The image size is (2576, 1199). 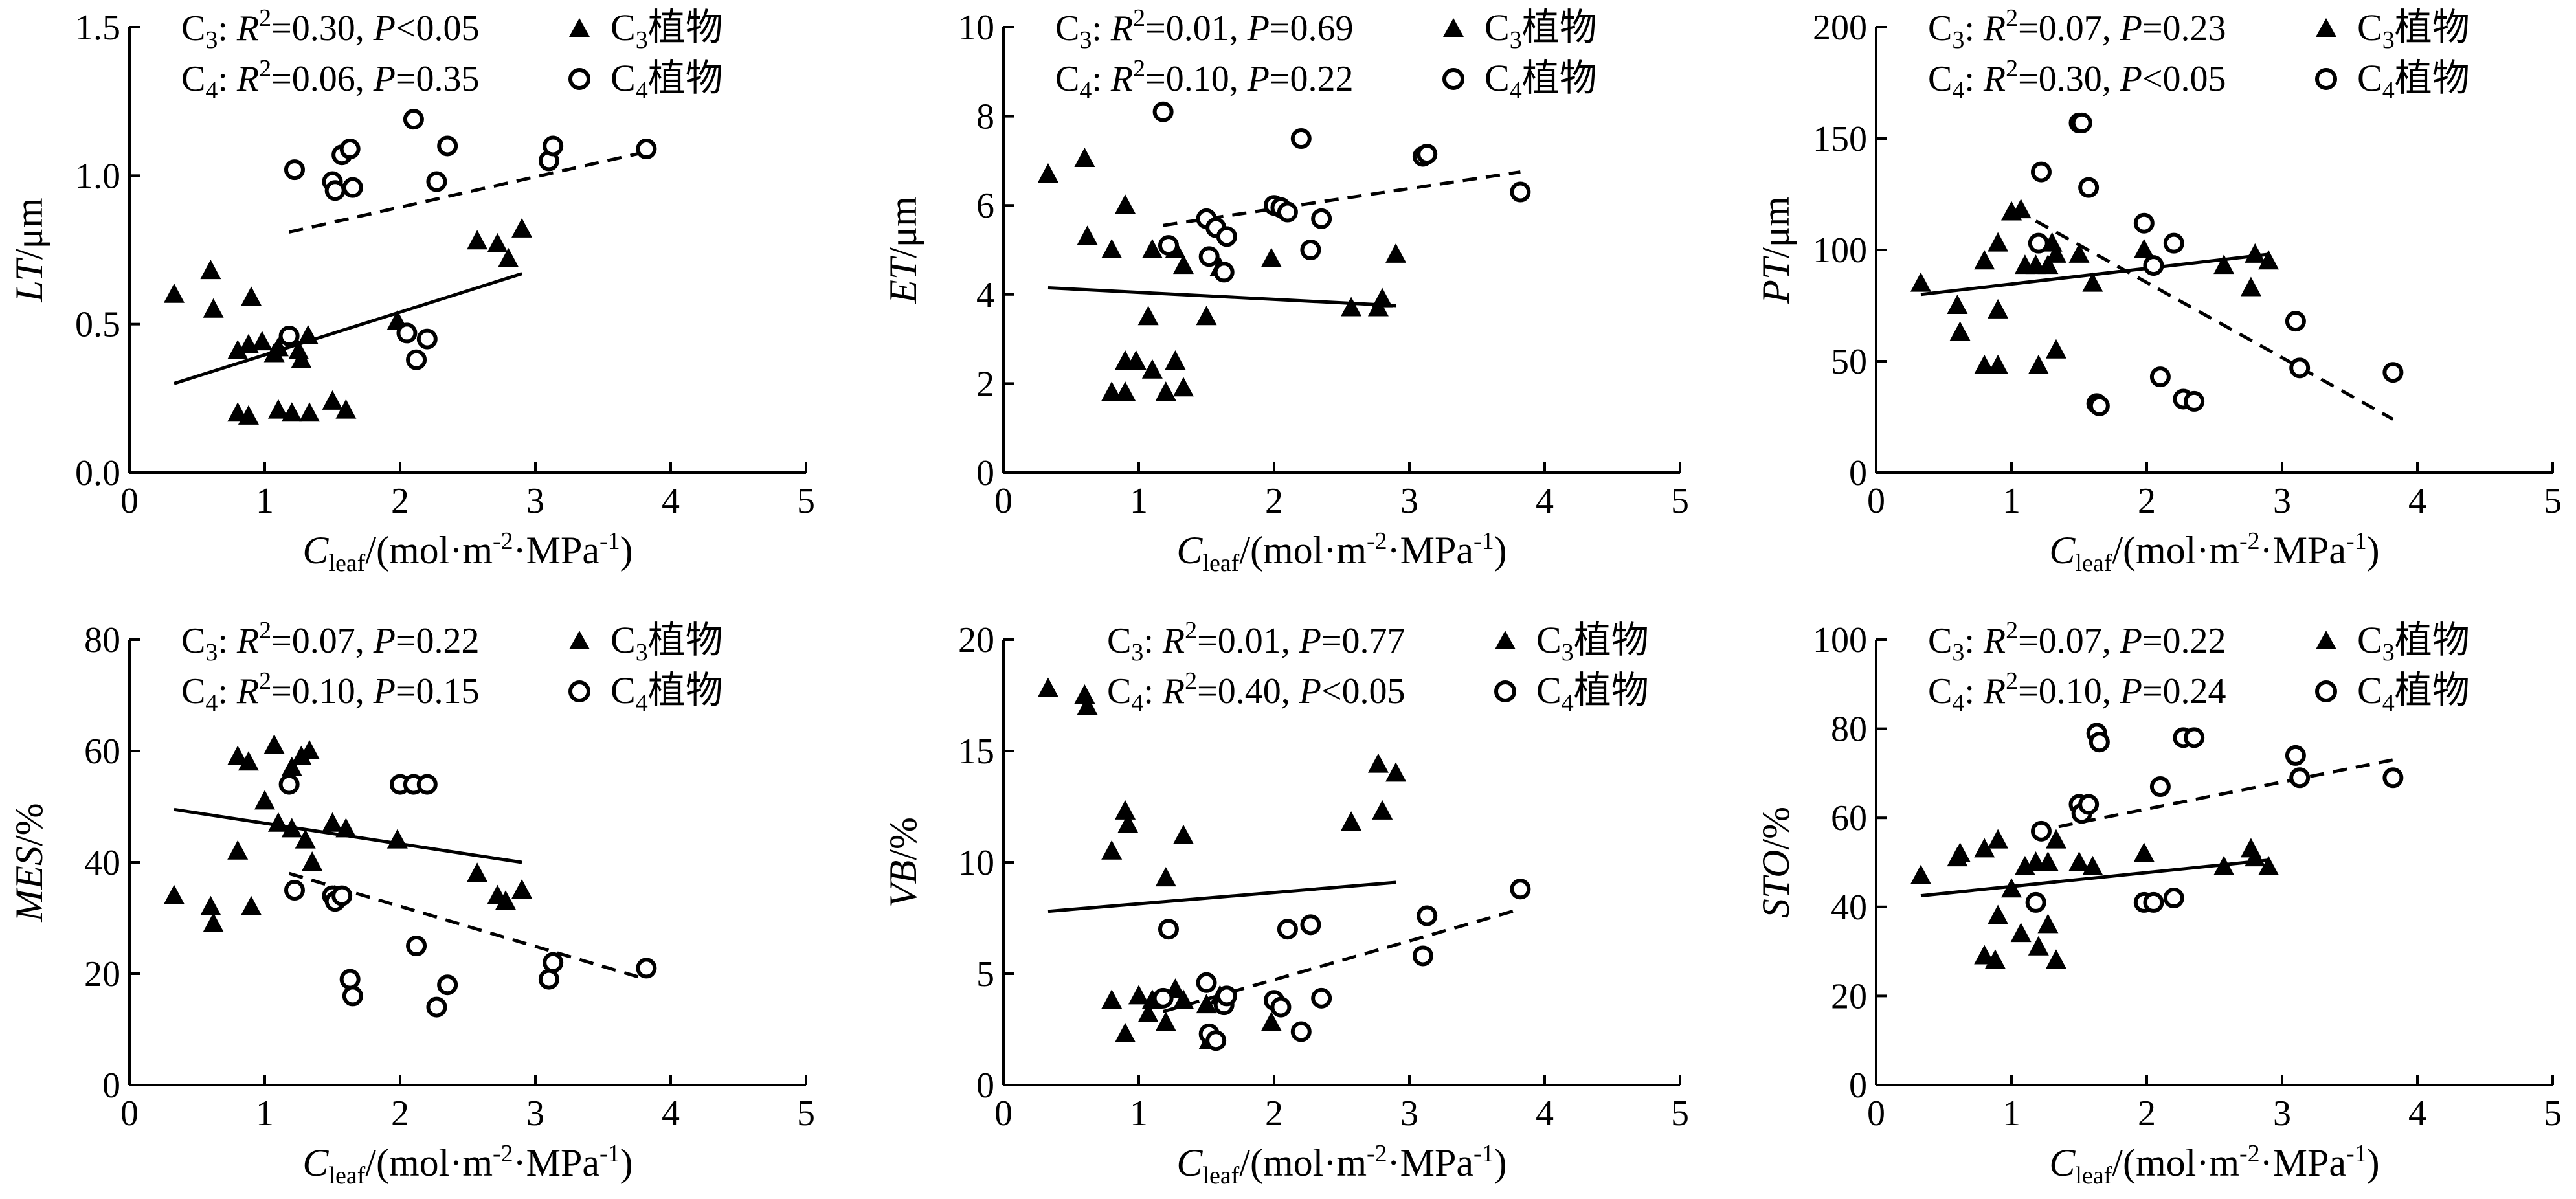 I want to click on y-tick-label: 1.5, so click(x=98, y=28).